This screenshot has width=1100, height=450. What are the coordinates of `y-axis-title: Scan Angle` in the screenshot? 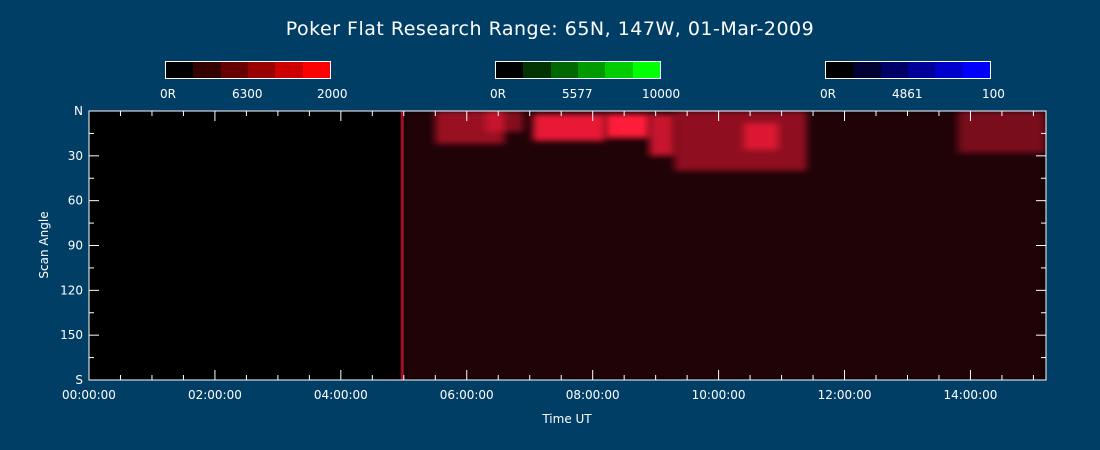 It's located at (44, 244).